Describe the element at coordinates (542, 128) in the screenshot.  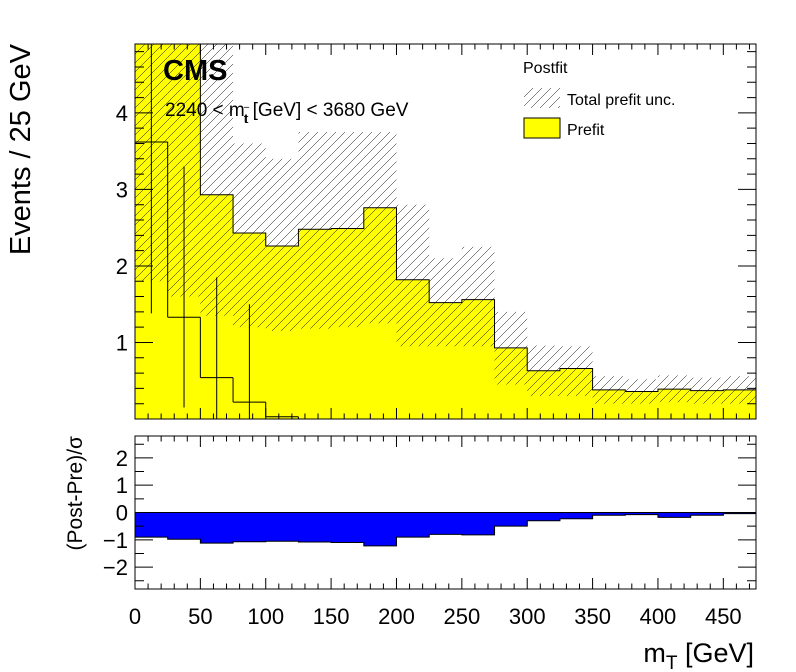
I see `legend-swatch-prefit` at that location.